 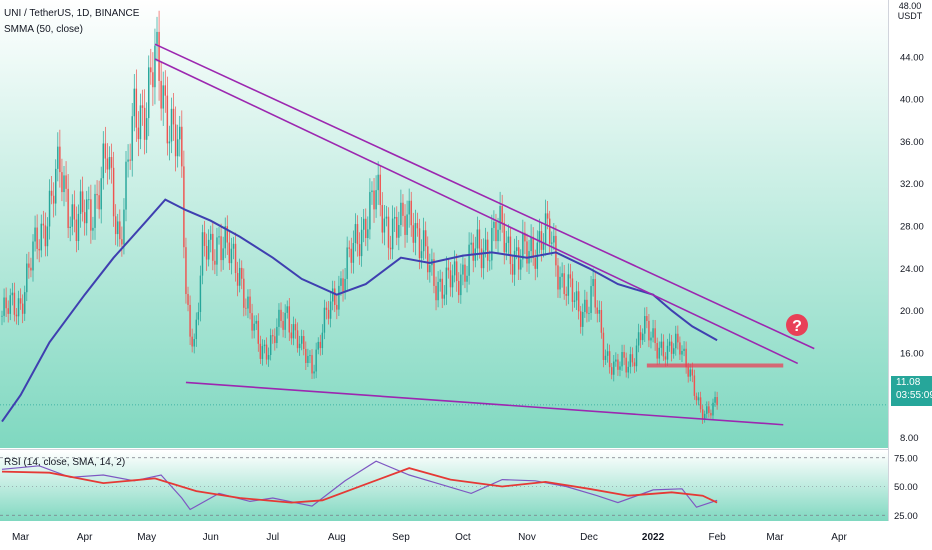 What do you see at coordinates (910, 16) in the screenshot?
I see `currency-unit: USDT` at bounding box center [910, 16].